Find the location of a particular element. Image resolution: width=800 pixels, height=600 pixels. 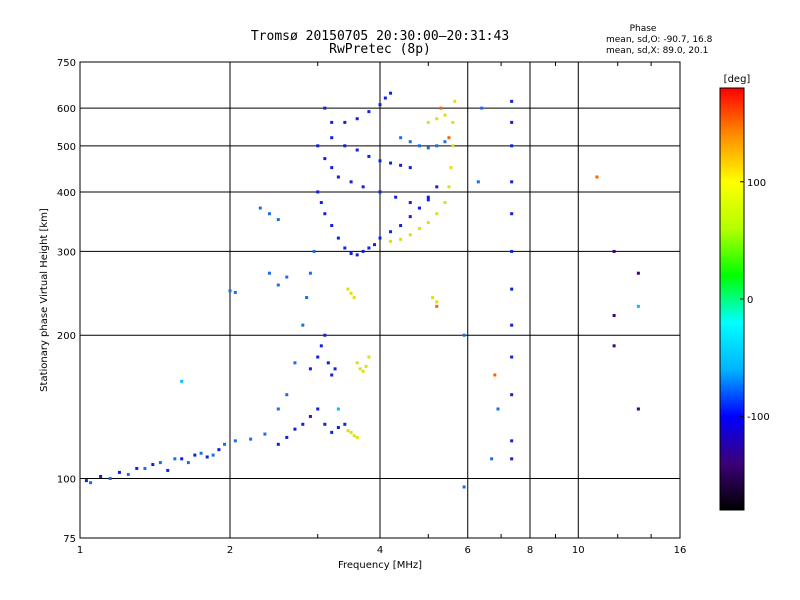

y-tick-label: 600 is located at coordinates (66, 109).